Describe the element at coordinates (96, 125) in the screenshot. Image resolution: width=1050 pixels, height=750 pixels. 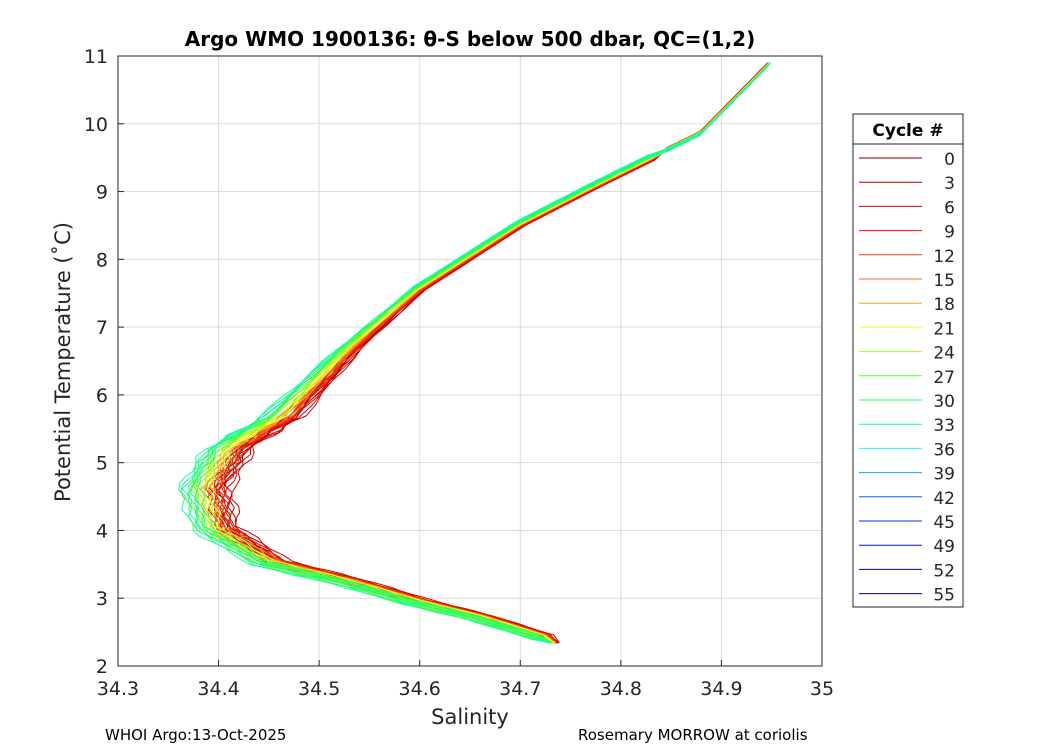
I see `y-tick-label: 10` at that location.